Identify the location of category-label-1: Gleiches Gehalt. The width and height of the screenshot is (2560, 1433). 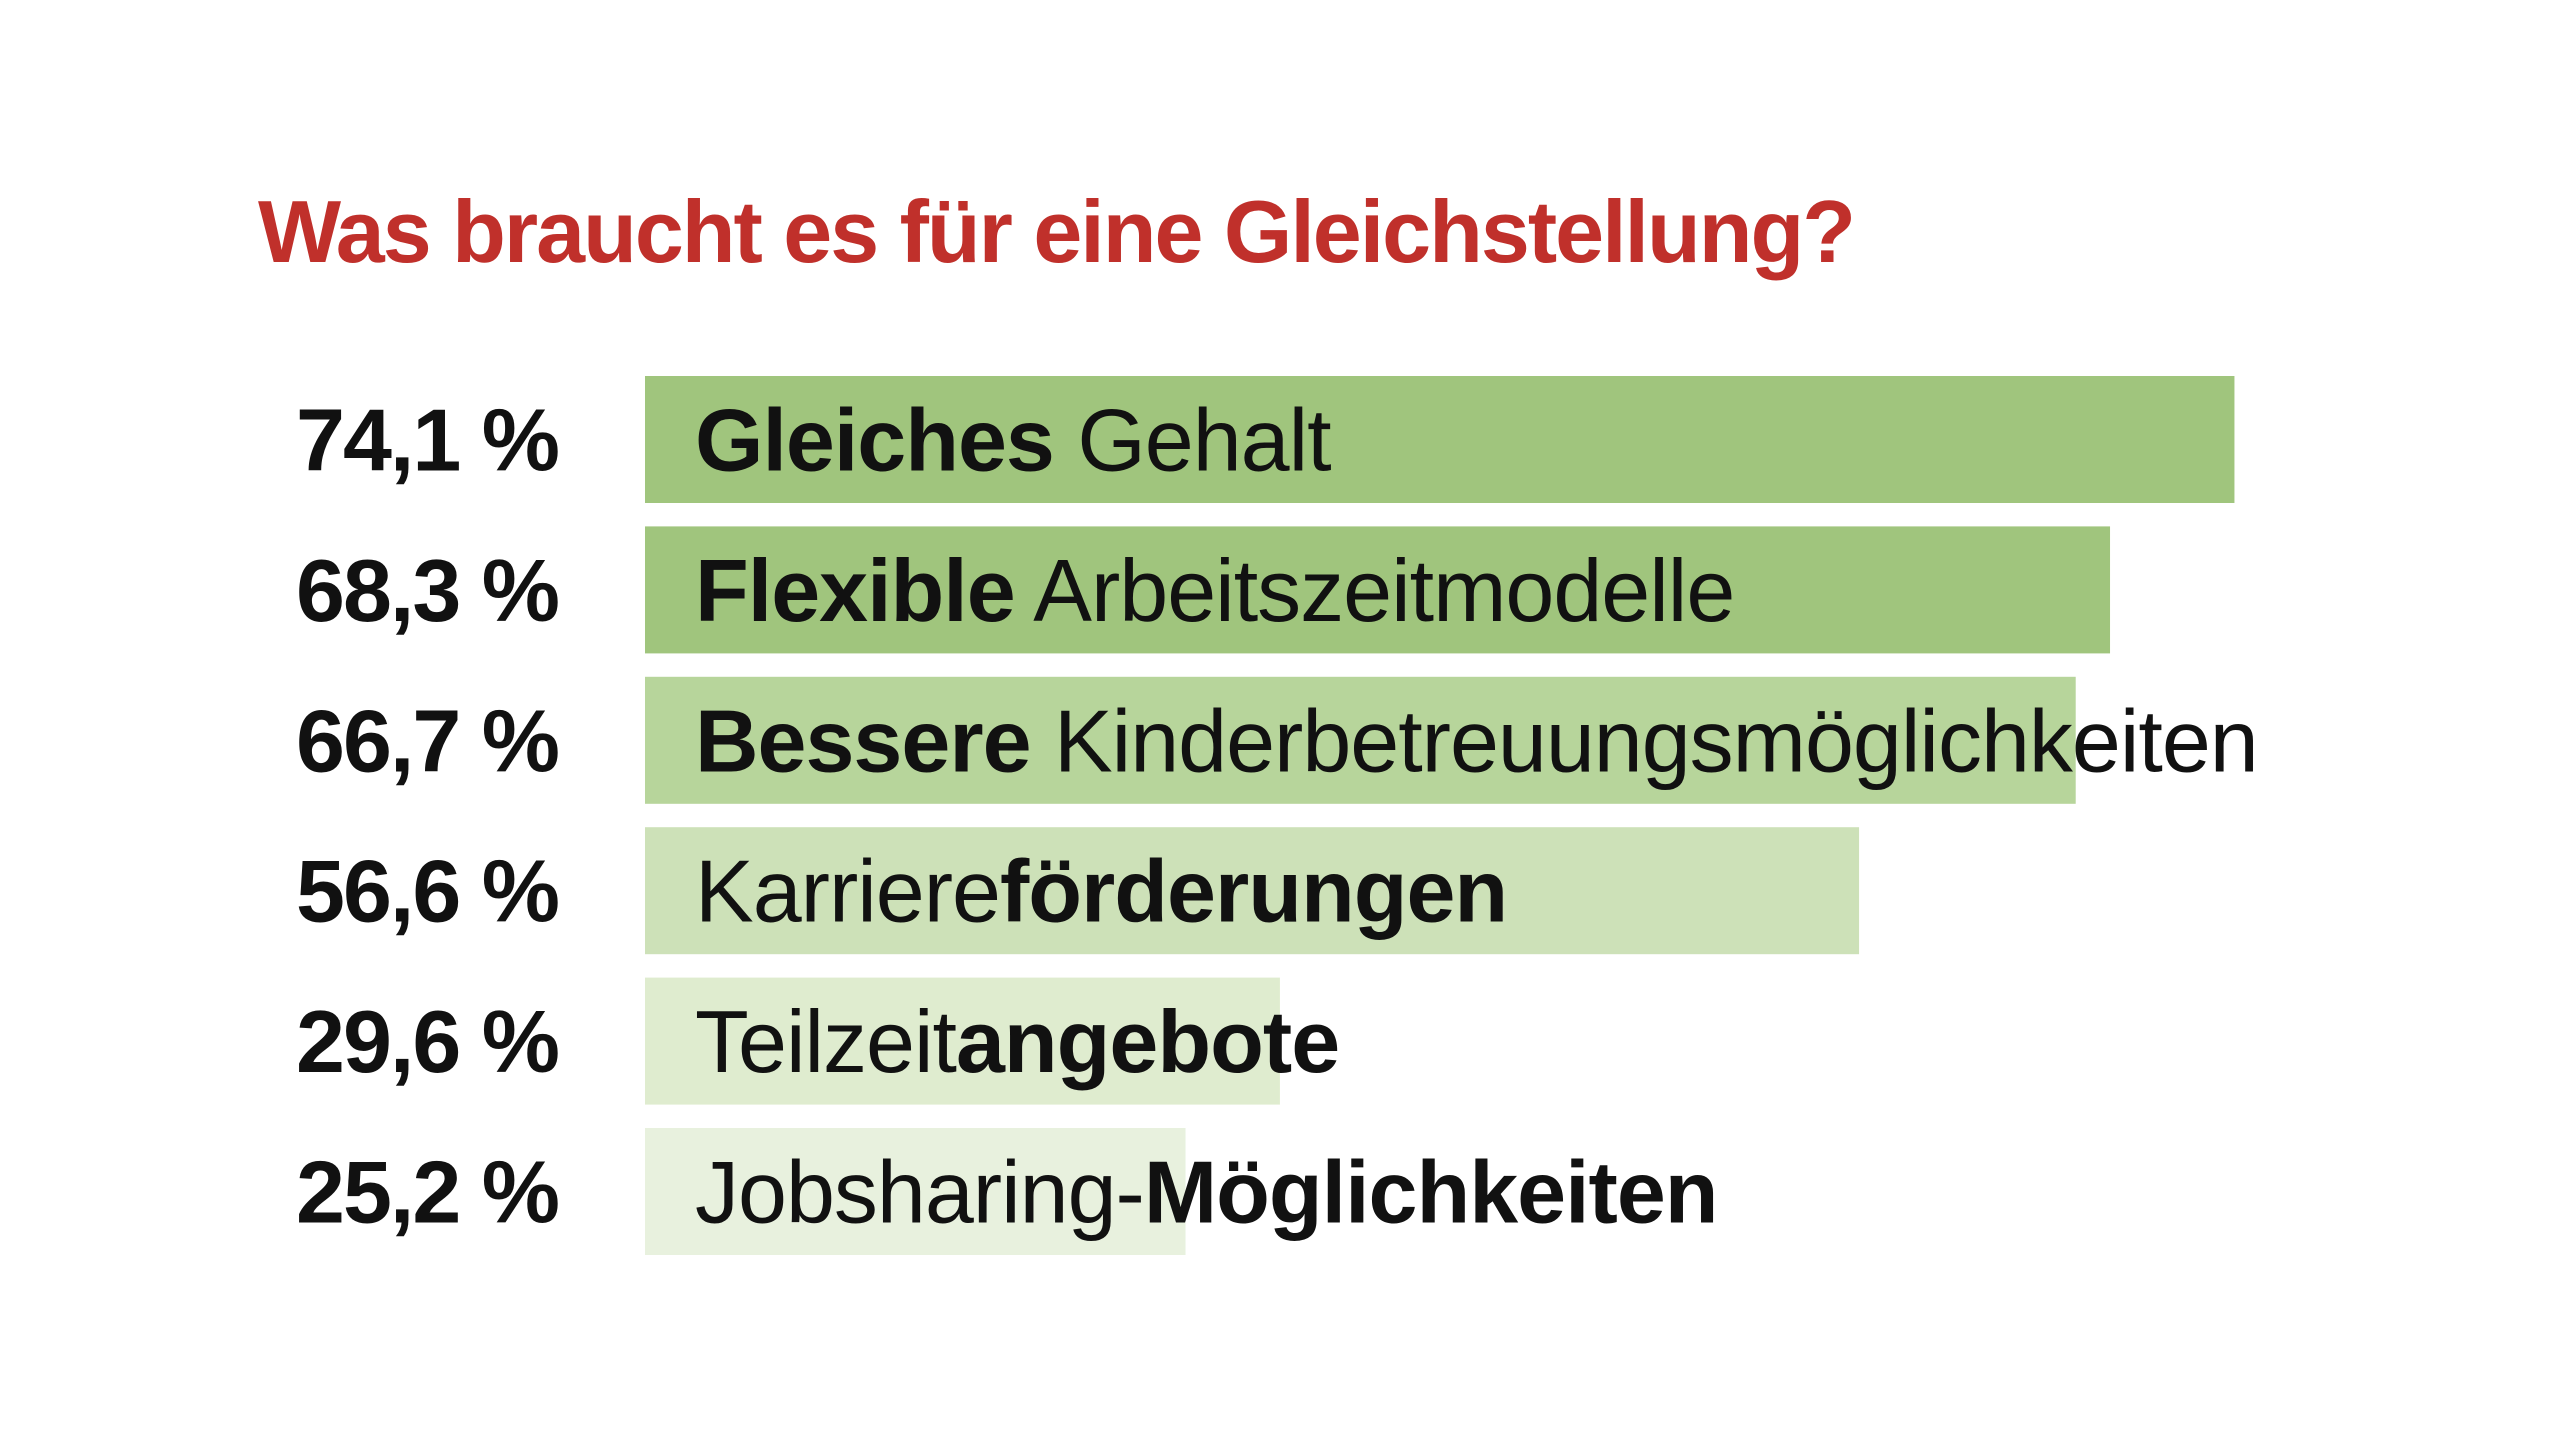
(1013, 440).